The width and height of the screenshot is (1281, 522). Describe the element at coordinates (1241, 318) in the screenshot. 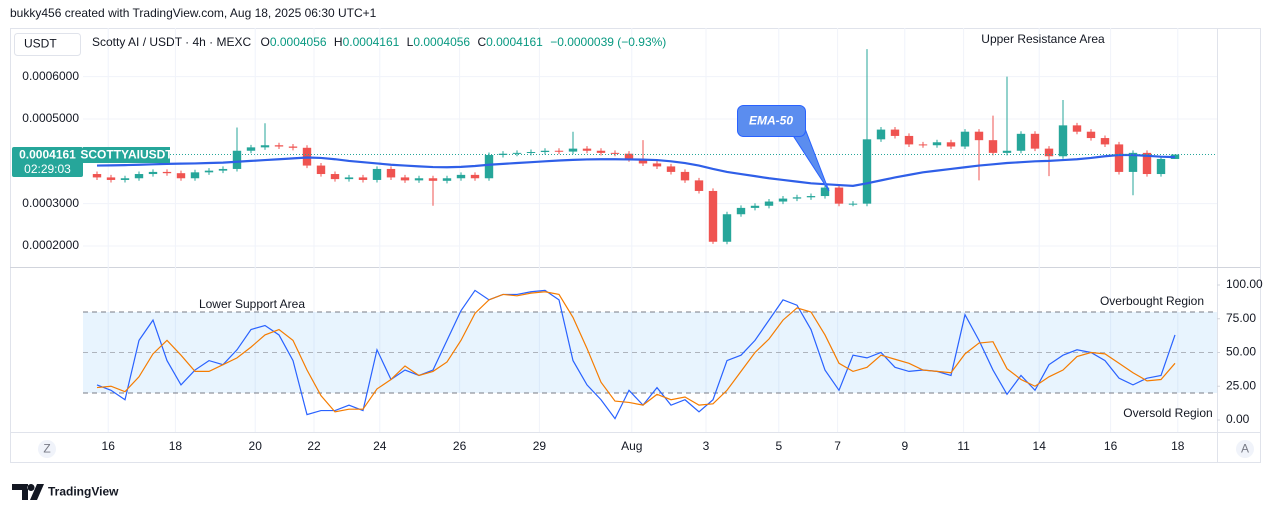

I see `y-tick-label: 75.00` at that location.